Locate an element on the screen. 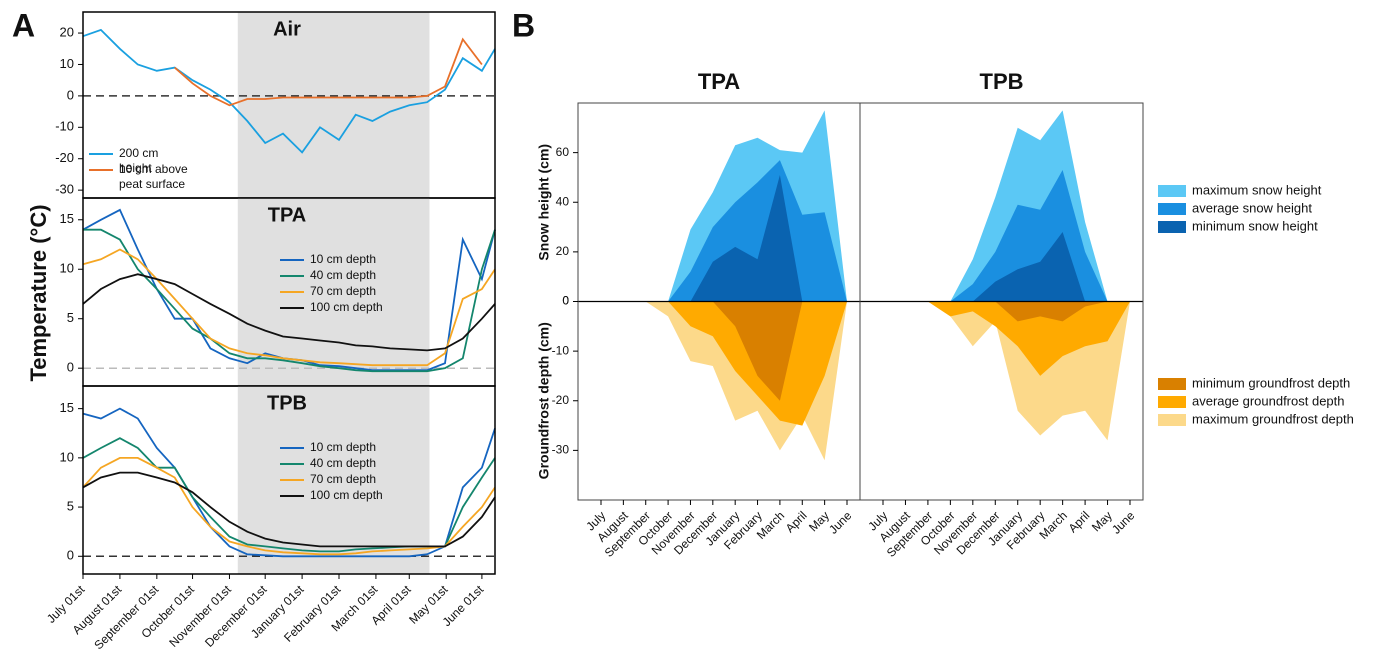  legend-label: 200 cm height is located at coordinates (140, 160).